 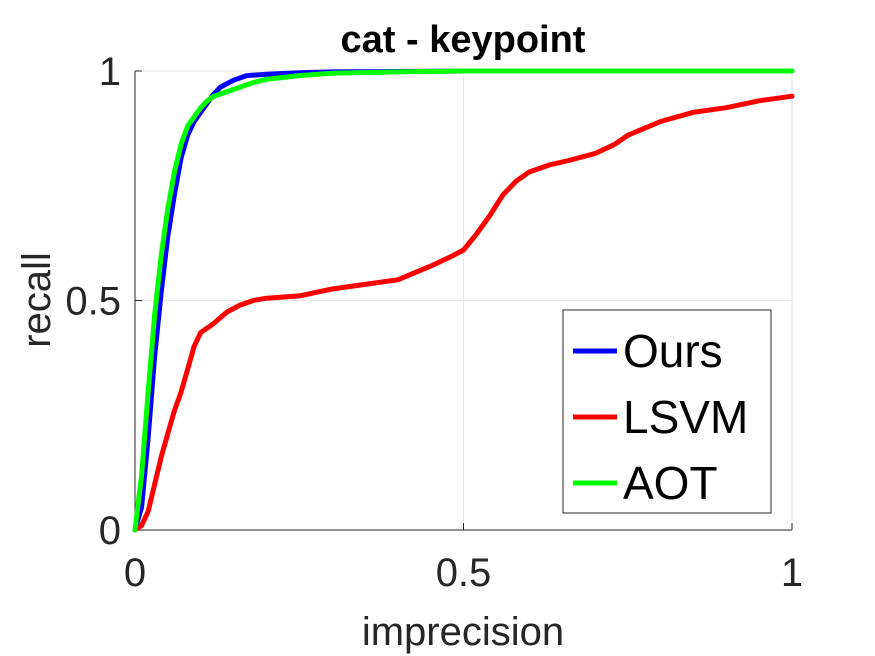 What do you see at coordinates (792, 573) in the screenshot?
I see `x-tick-label: 1` at bounding box center [792, 573].